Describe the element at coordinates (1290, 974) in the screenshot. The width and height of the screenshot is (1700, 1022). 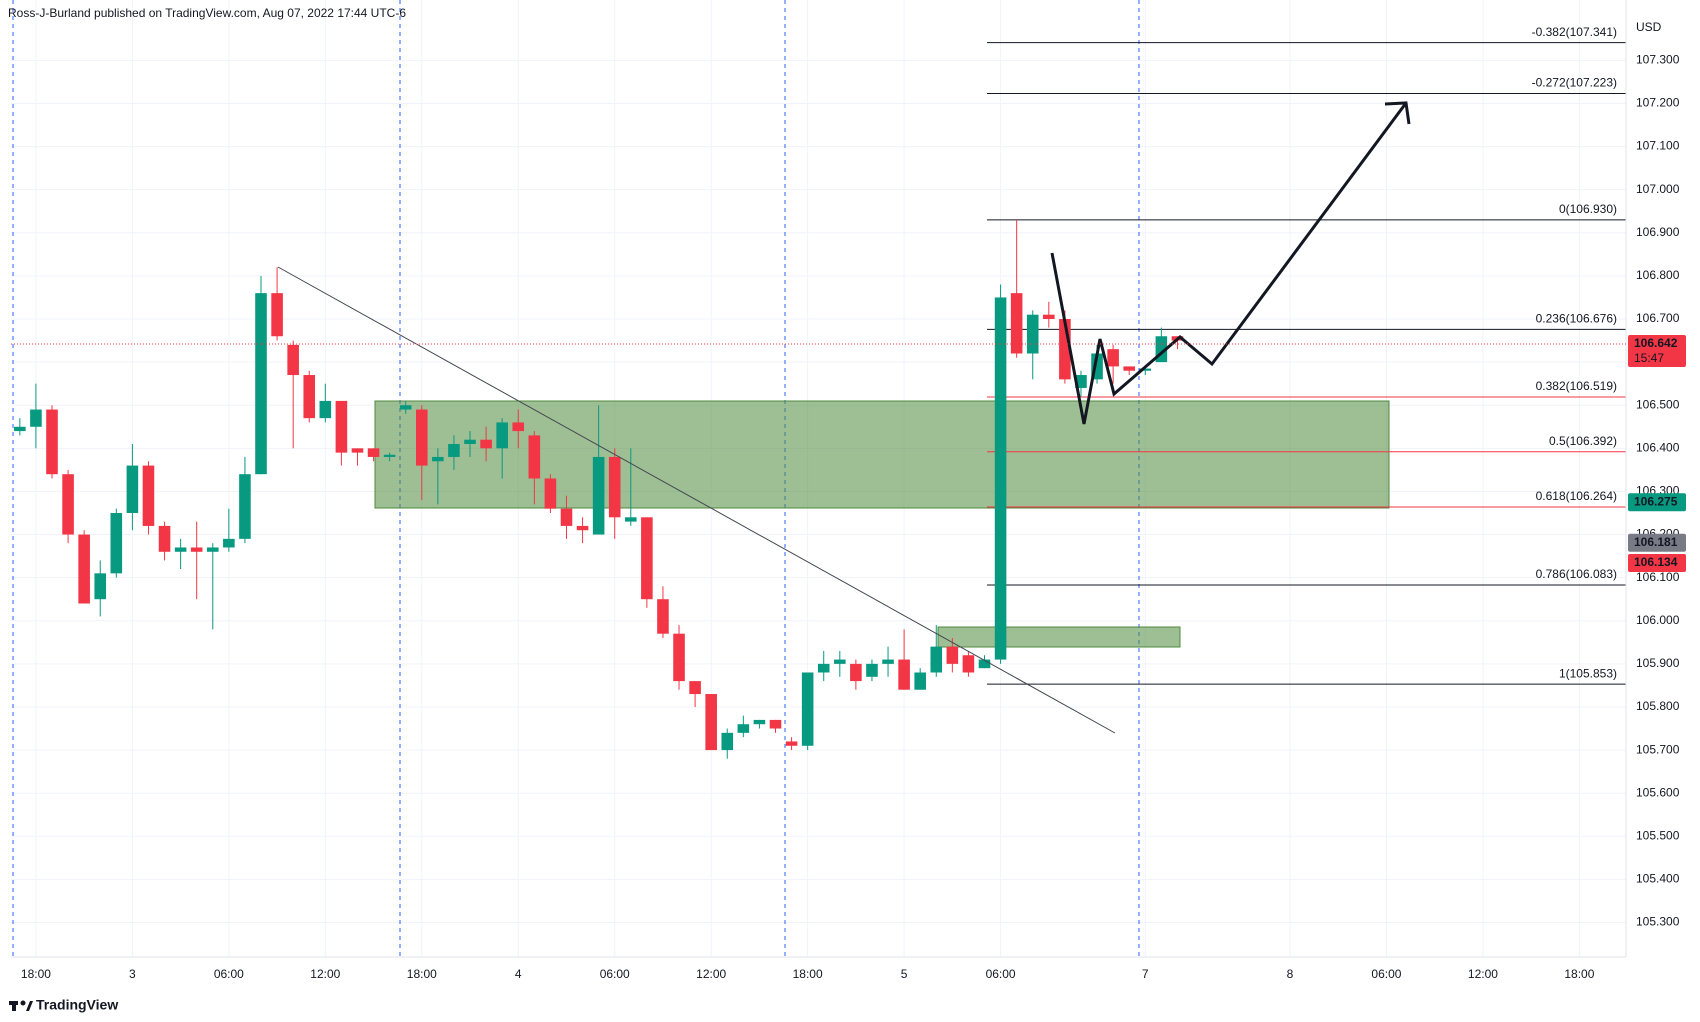
I see `x-tick-label: 8` at that location.